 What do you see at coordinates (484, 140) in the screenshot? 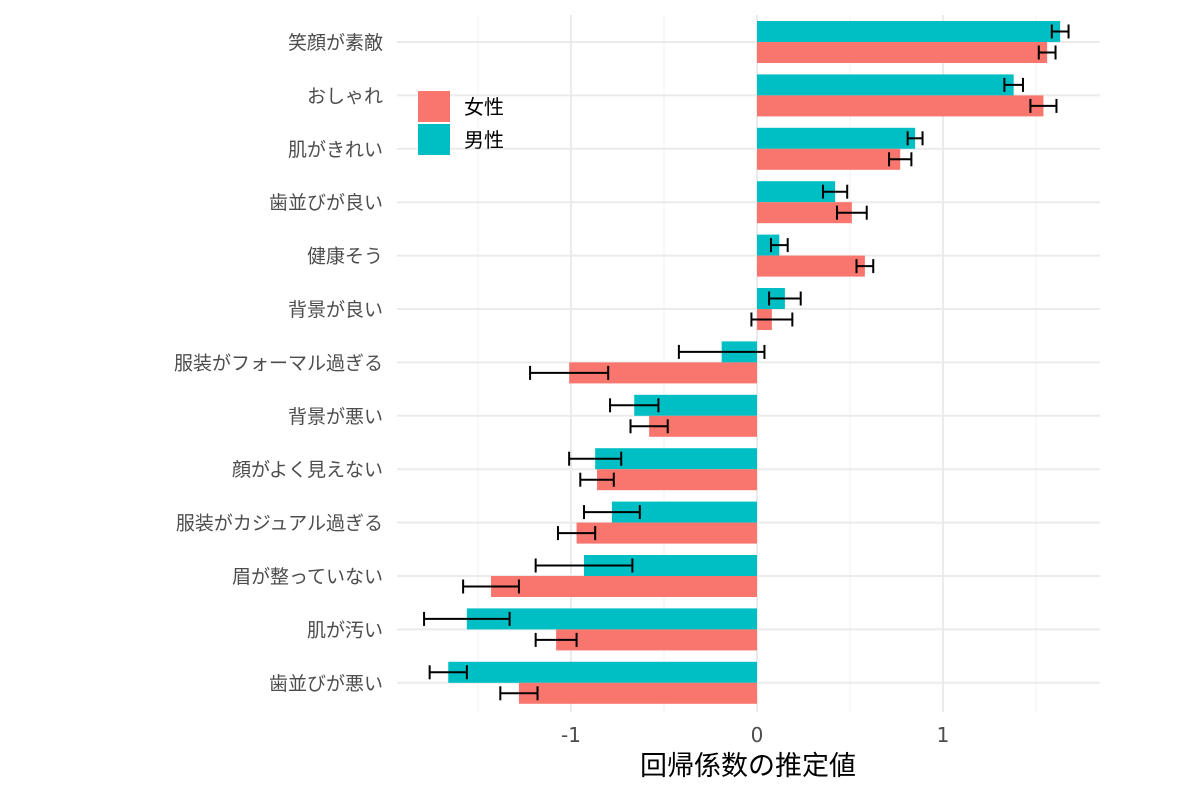
I see `legend-label-male: 男性` at bounding box center [484, 140].